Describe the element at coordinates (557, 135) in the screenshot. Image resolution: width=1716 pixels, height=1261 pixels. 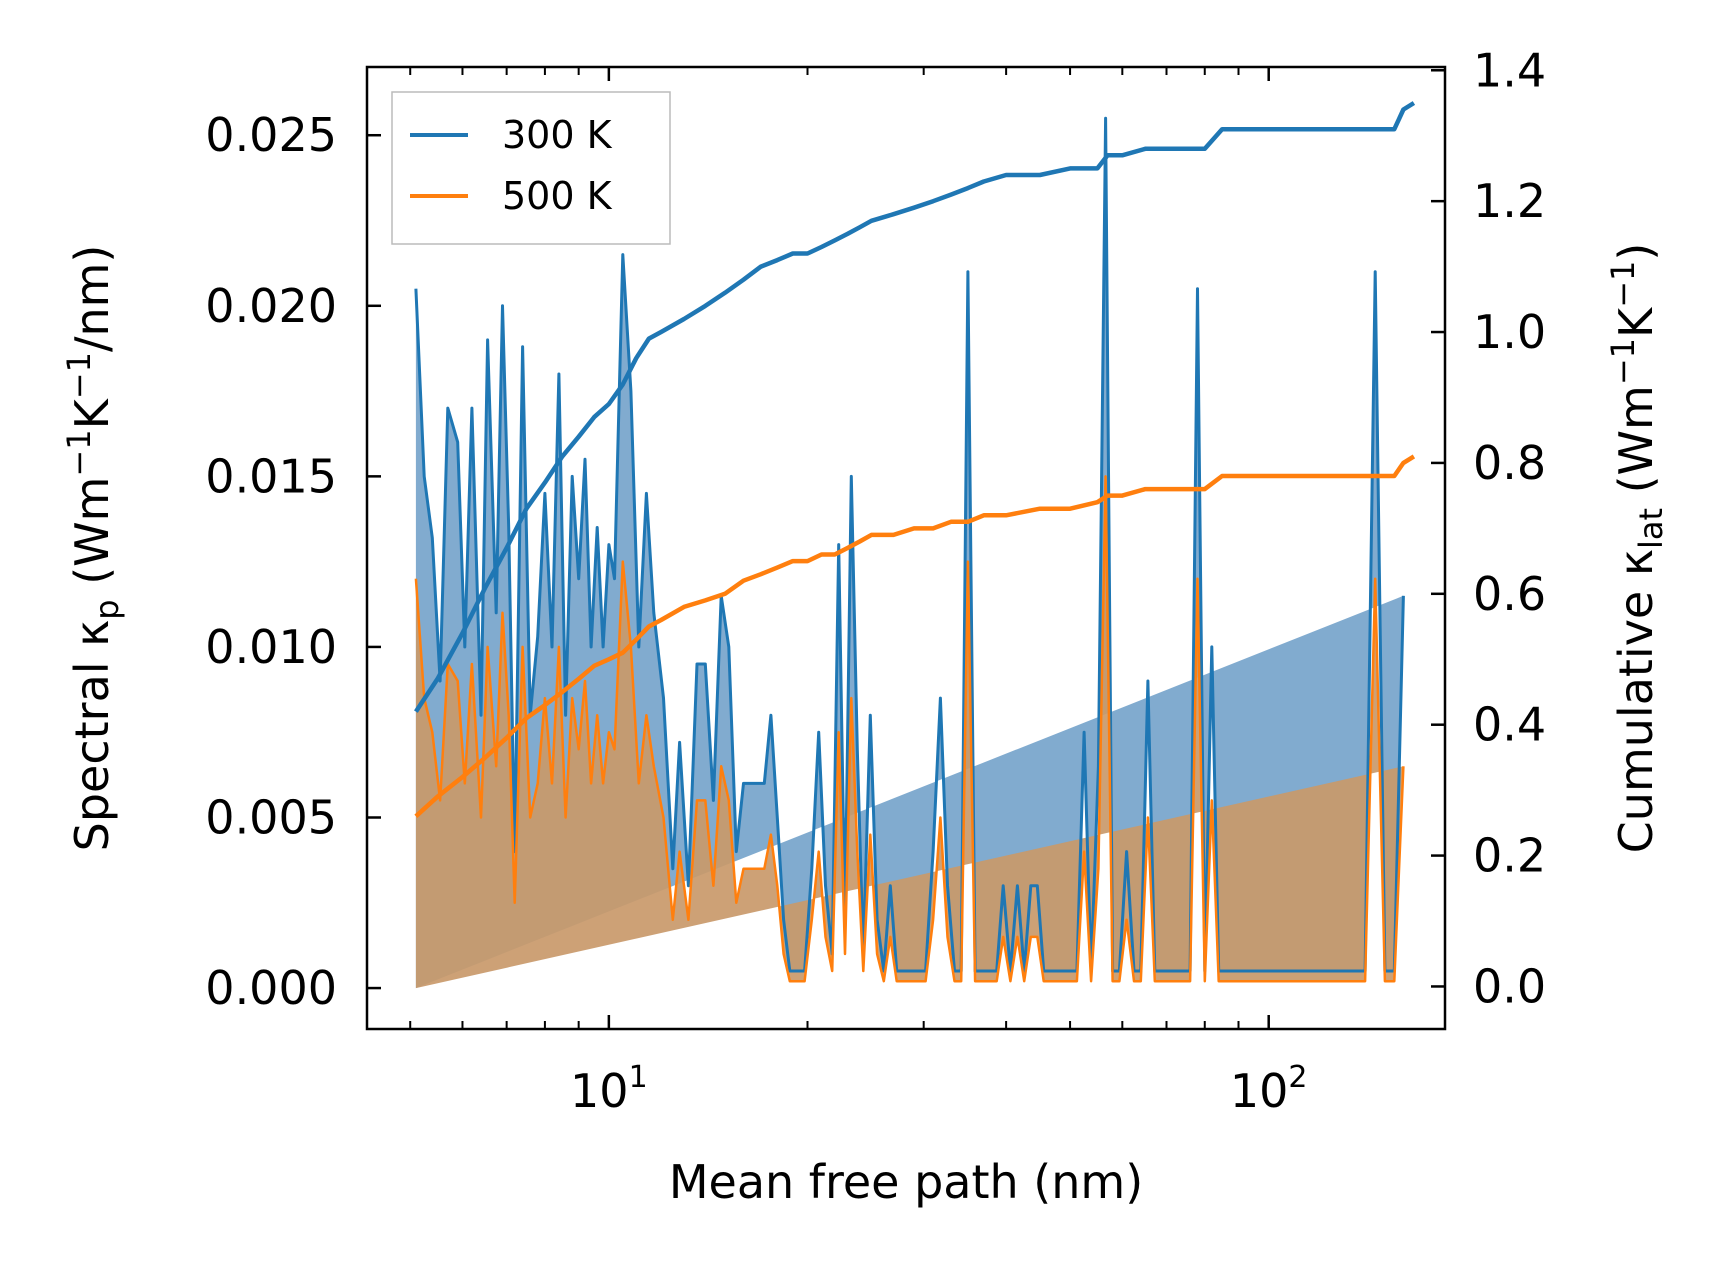
I see `legend-label-300k: 300 K` at that location.